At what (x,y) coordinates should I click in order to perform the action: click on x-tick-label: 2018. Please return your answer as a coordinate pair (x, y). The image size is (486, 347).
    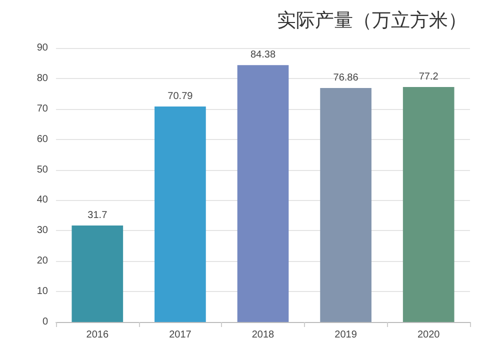
    Looking at the image, I should click on (263, 335).